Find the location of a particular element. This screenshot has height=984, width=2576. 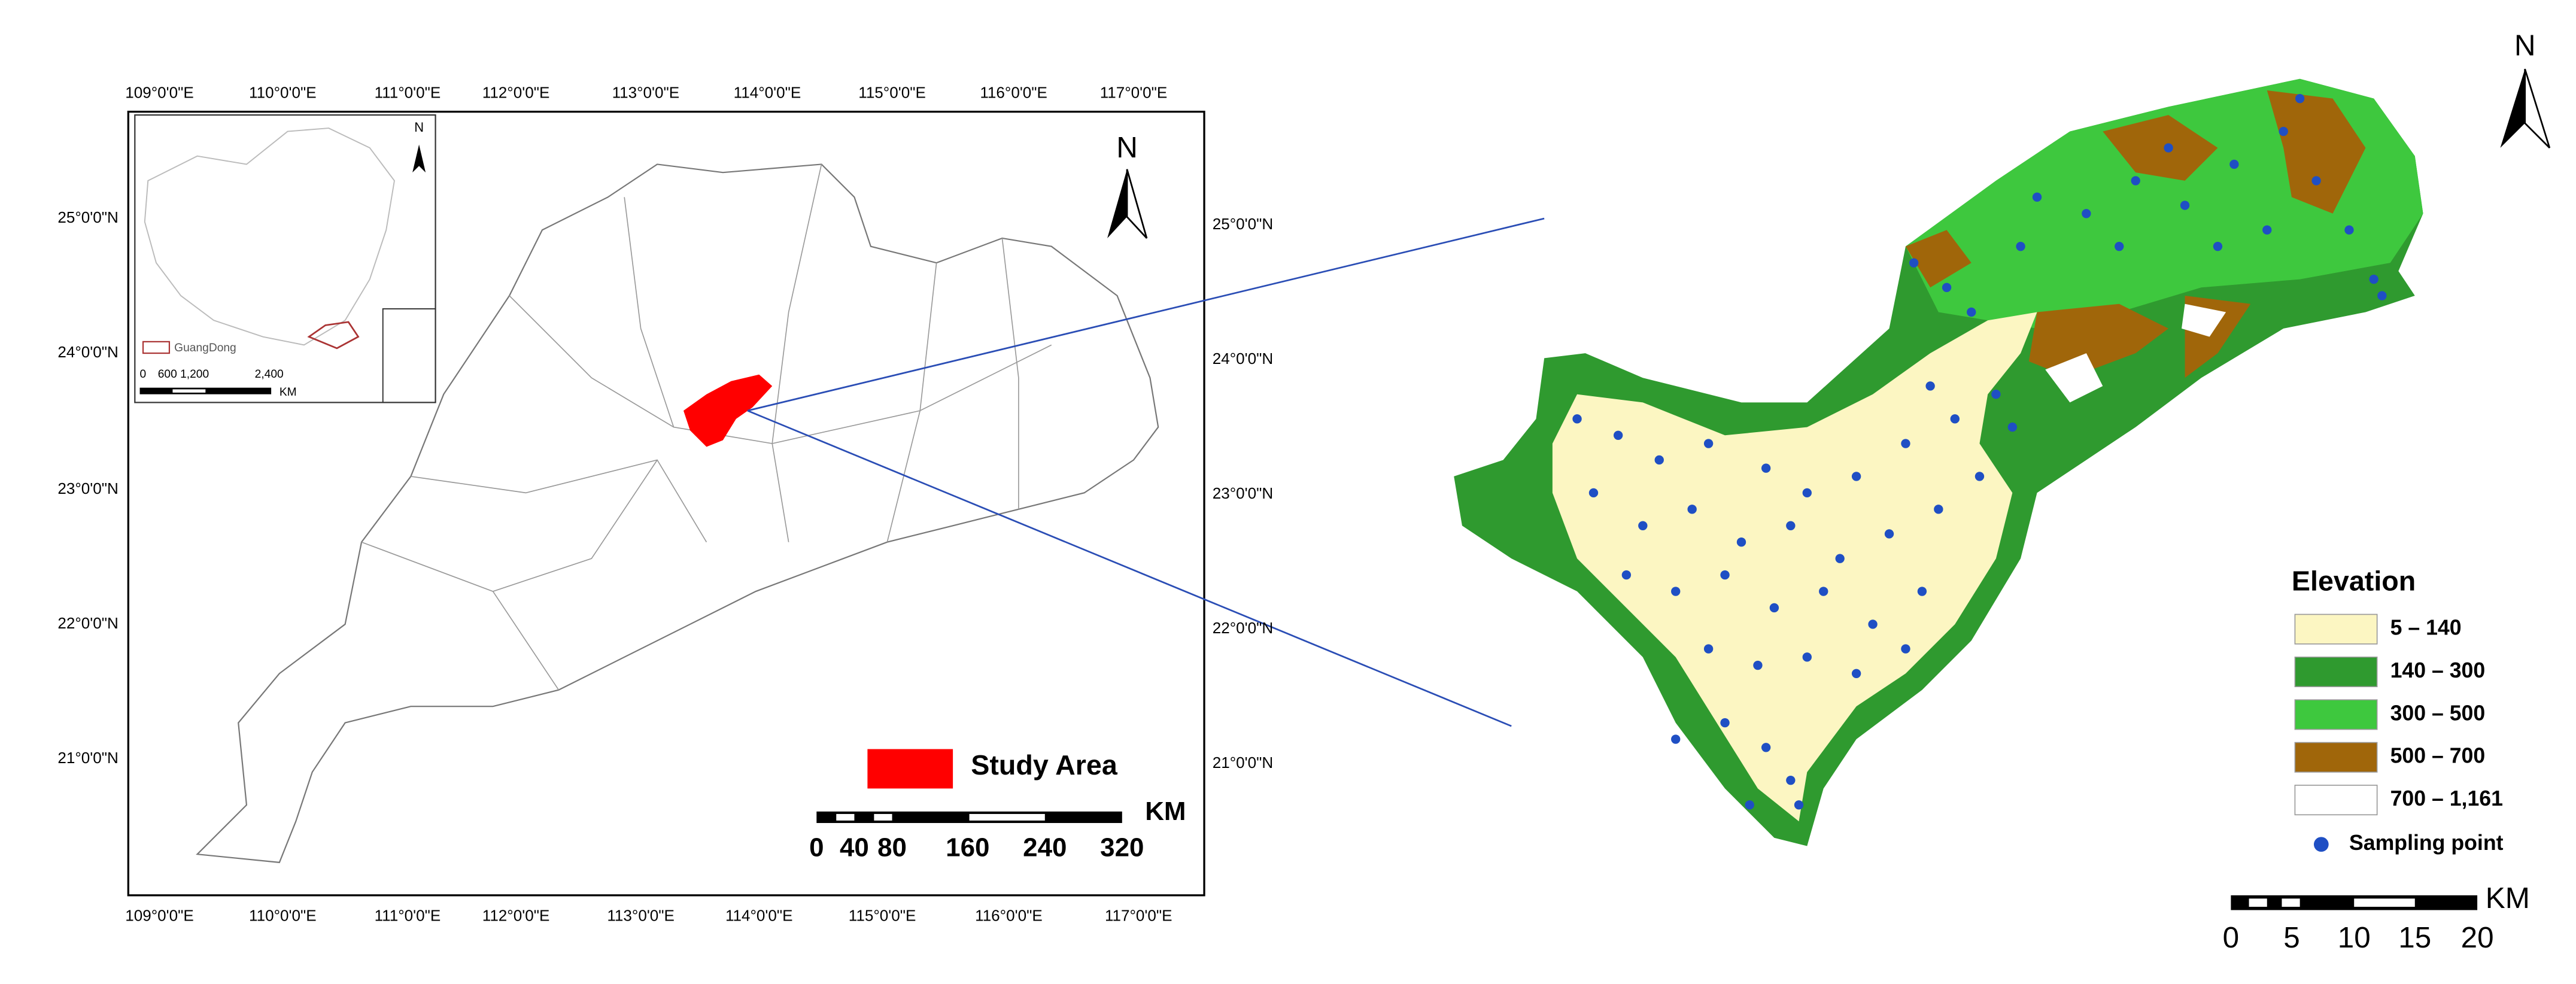

legend-title: Elevation is located at coordinates (2354, 581).